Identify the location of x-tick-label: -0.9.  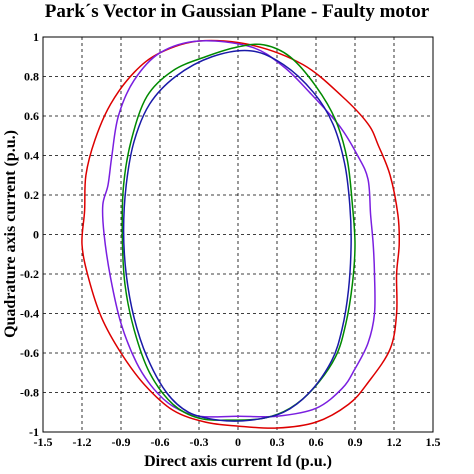
(121, 442).